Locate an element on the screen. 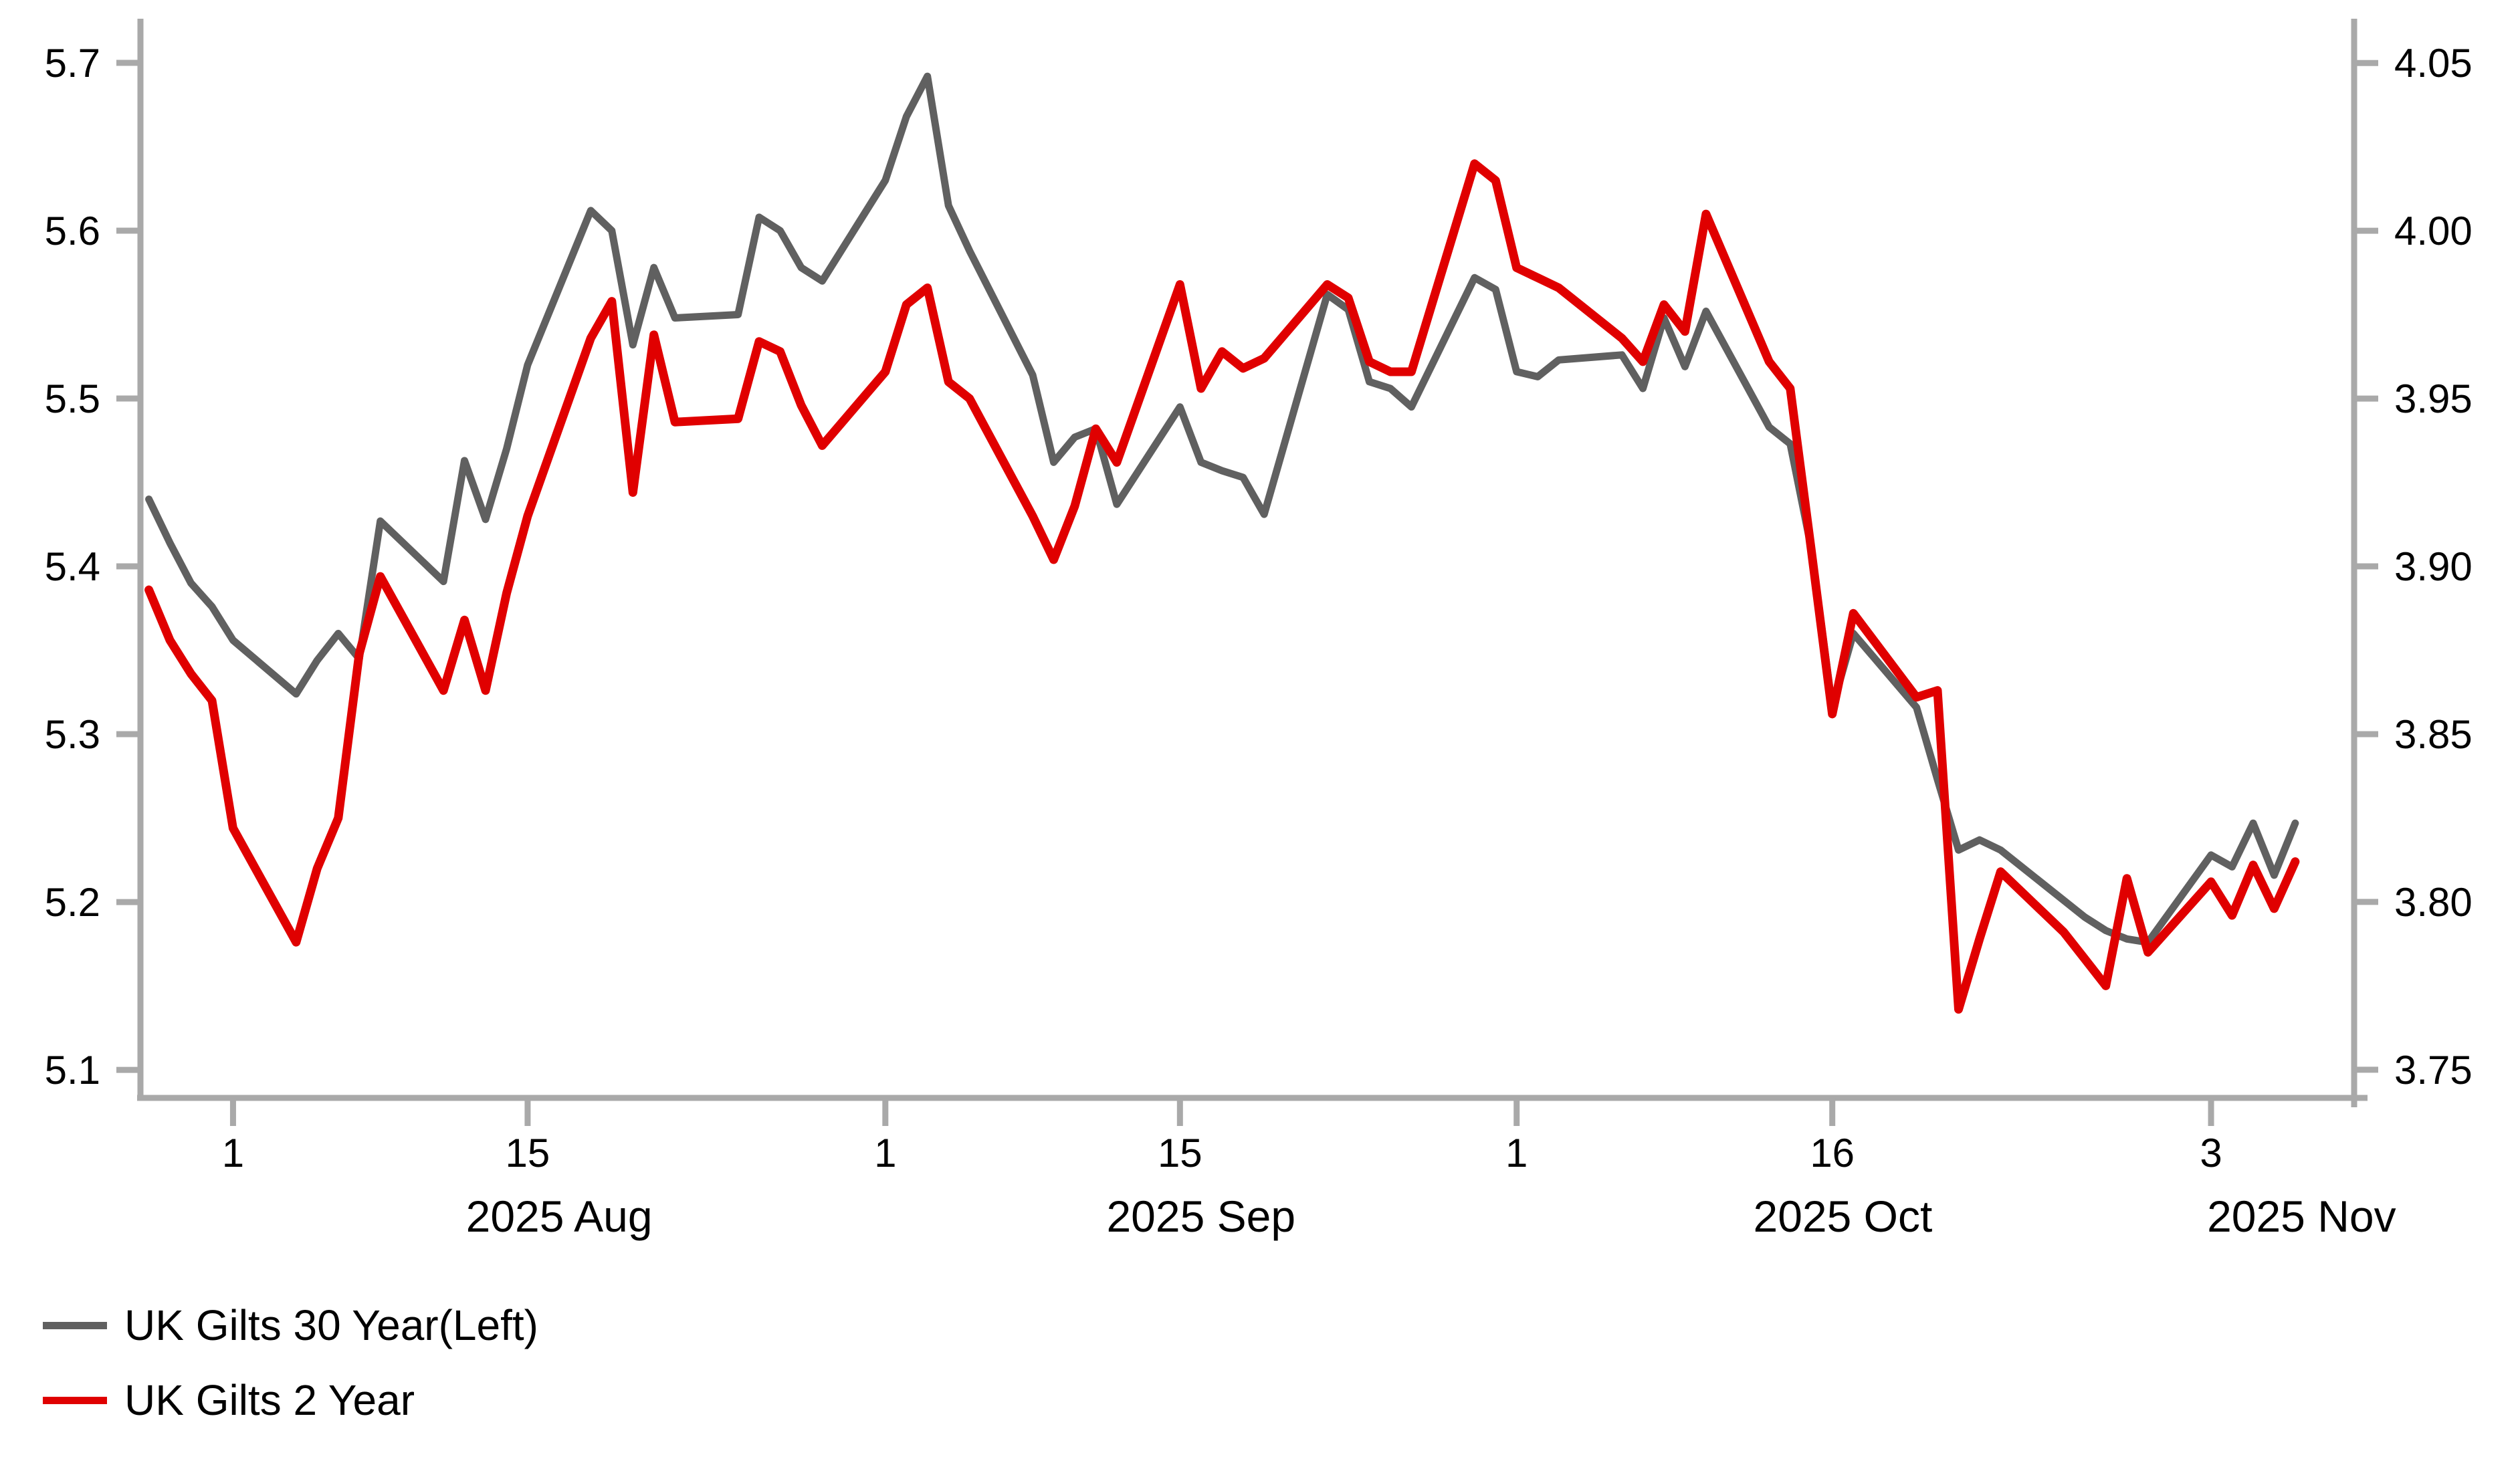  x-month-label: 2025 Aug is located at coordinates (559, 1216).